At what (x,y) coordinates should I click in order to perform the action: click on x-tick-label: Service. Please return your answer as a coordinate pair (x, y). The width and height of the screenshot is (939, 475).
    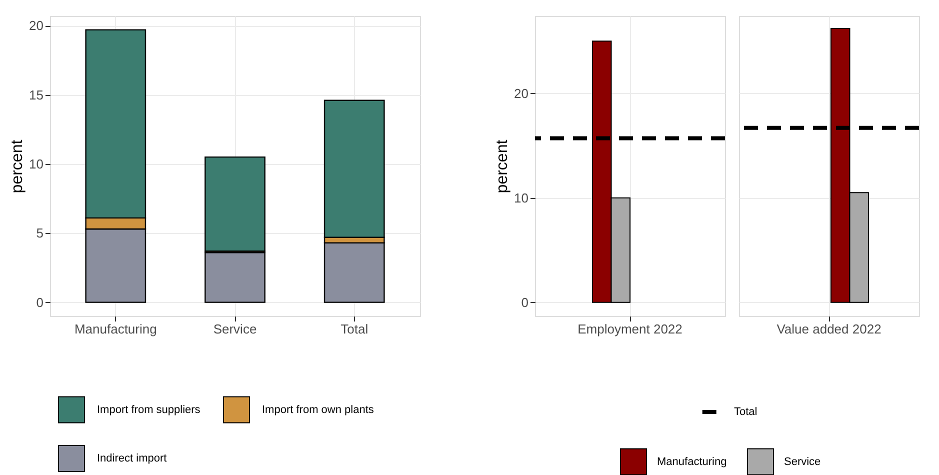
    Looking at the image, I should click on (235, 329).